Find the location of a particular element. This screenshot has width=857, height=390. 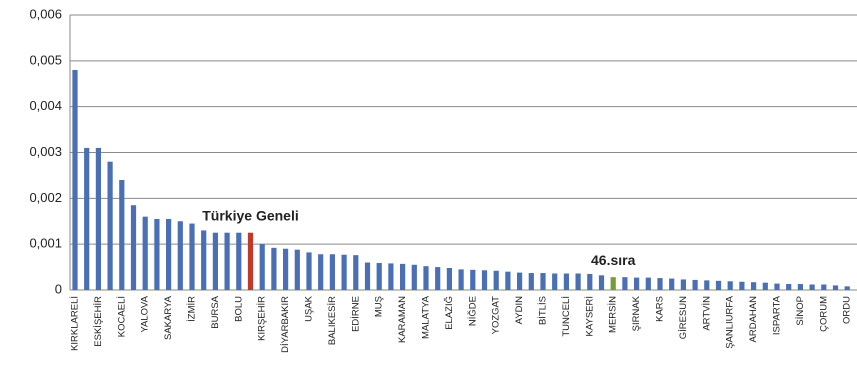

x-tick-label: BURSA is located at coordinates (215, 311).